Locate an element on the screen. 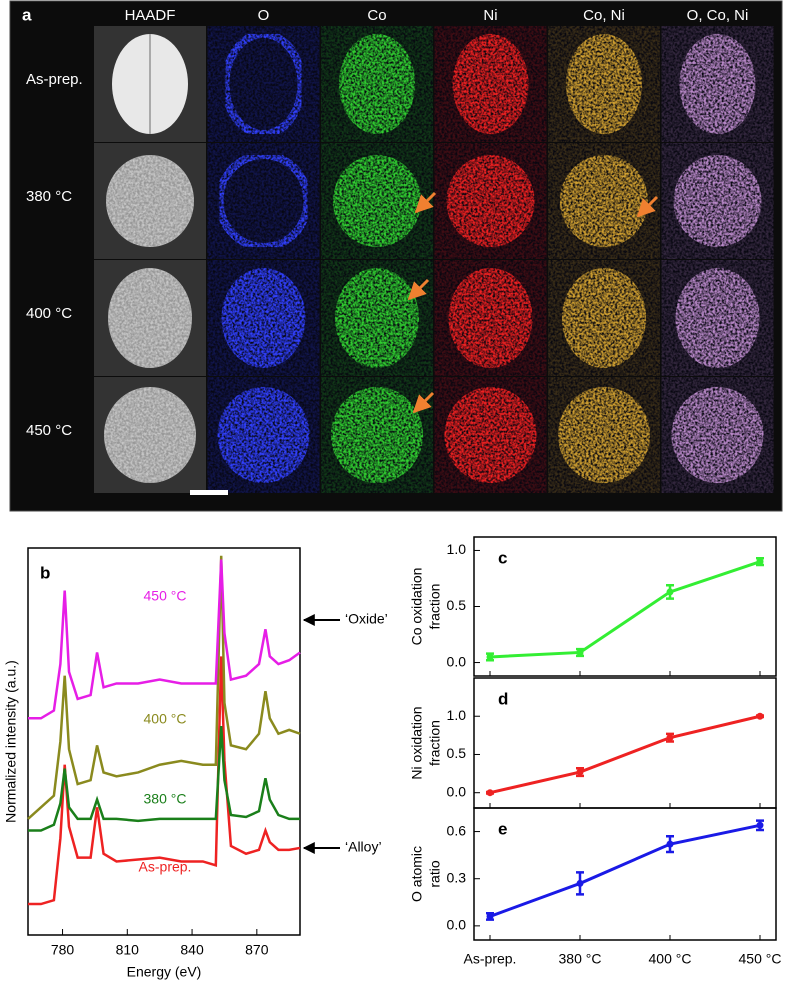 The image size is (788, 981). arrows is located at coordinates (533, 302).